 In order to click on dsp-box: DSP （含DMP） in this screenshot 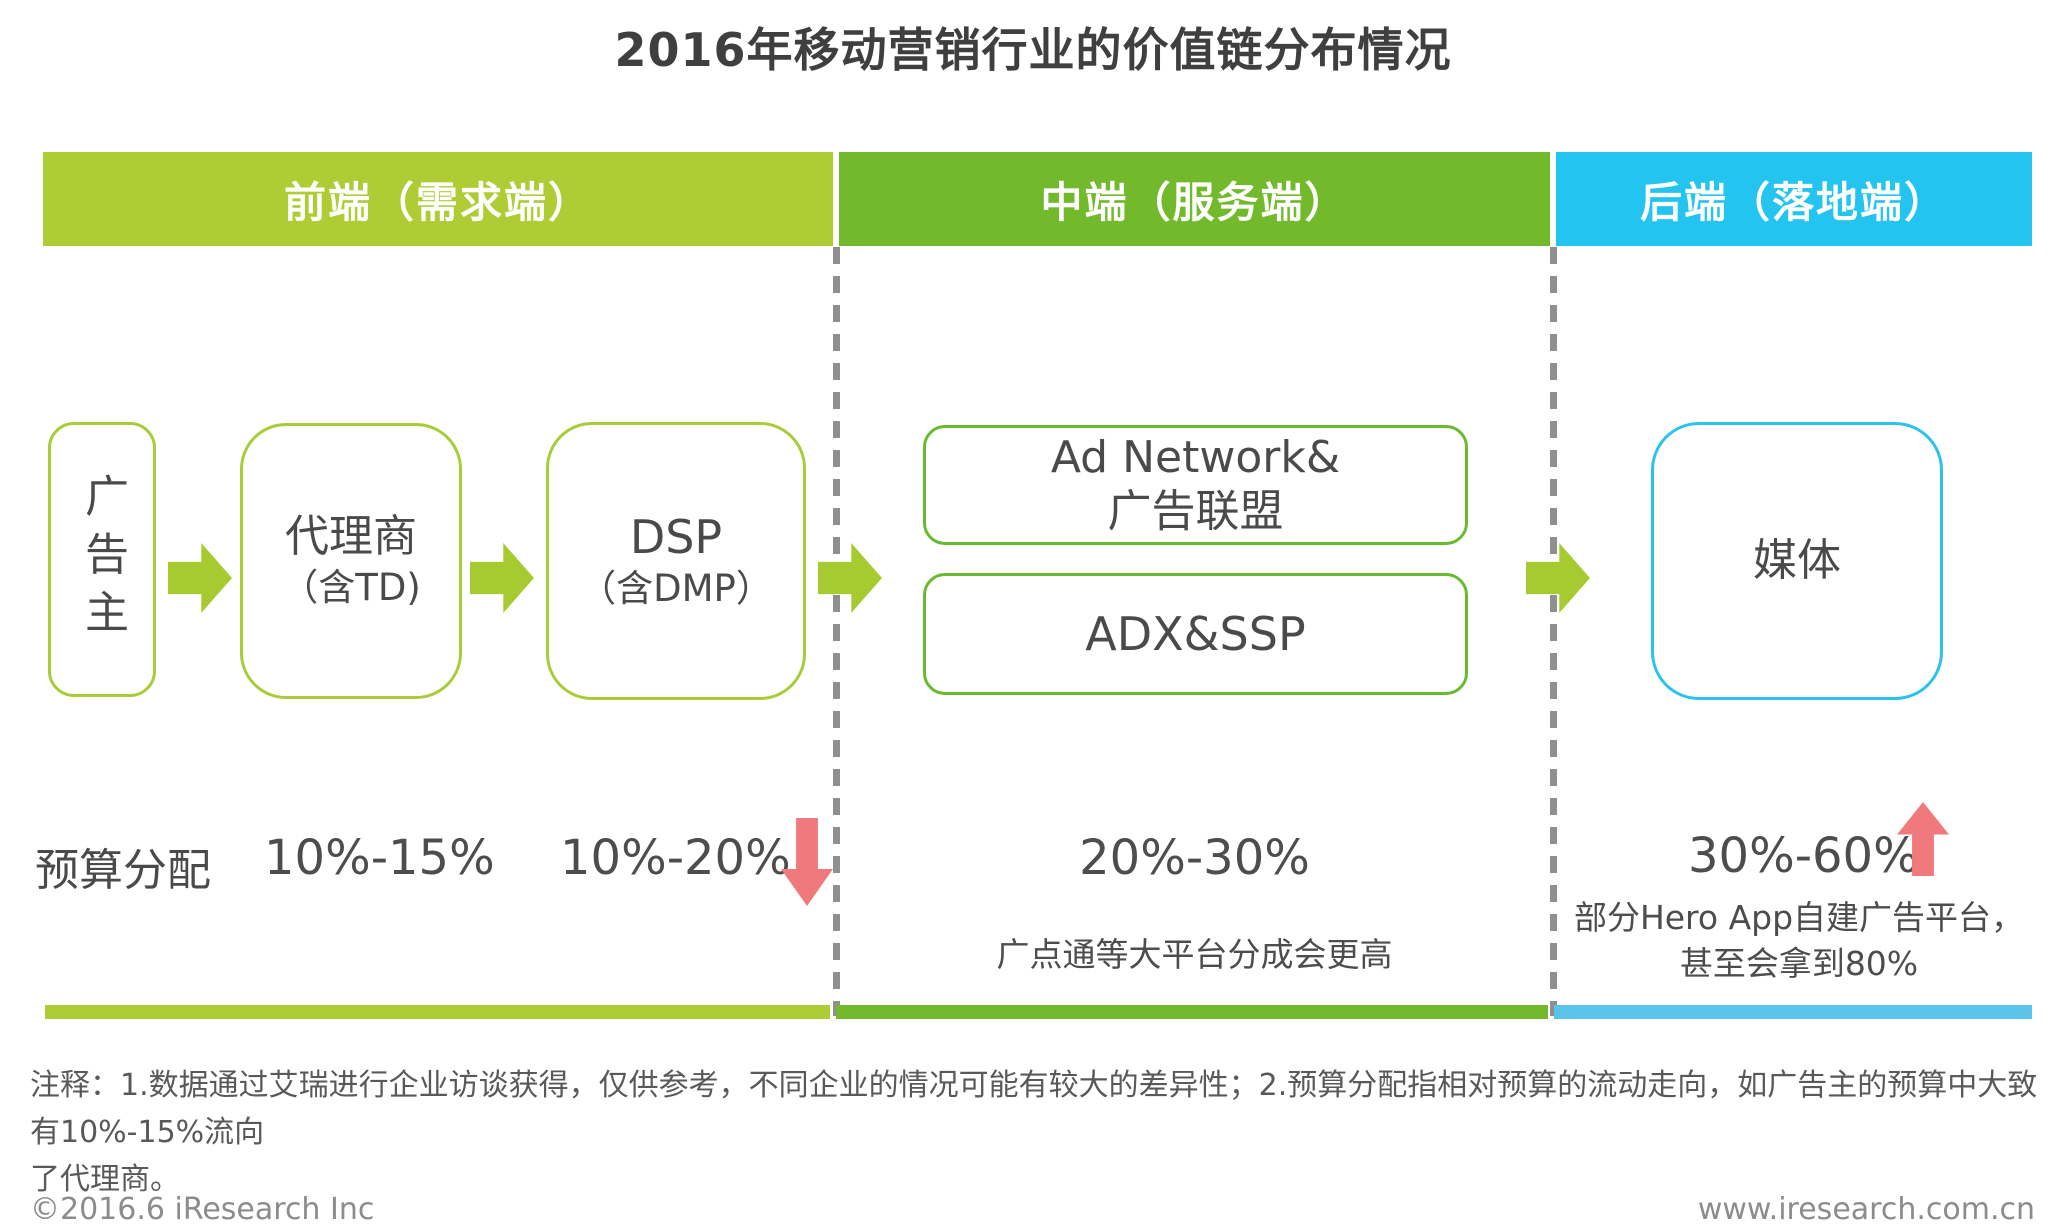, I will do `click(676, 561)`.